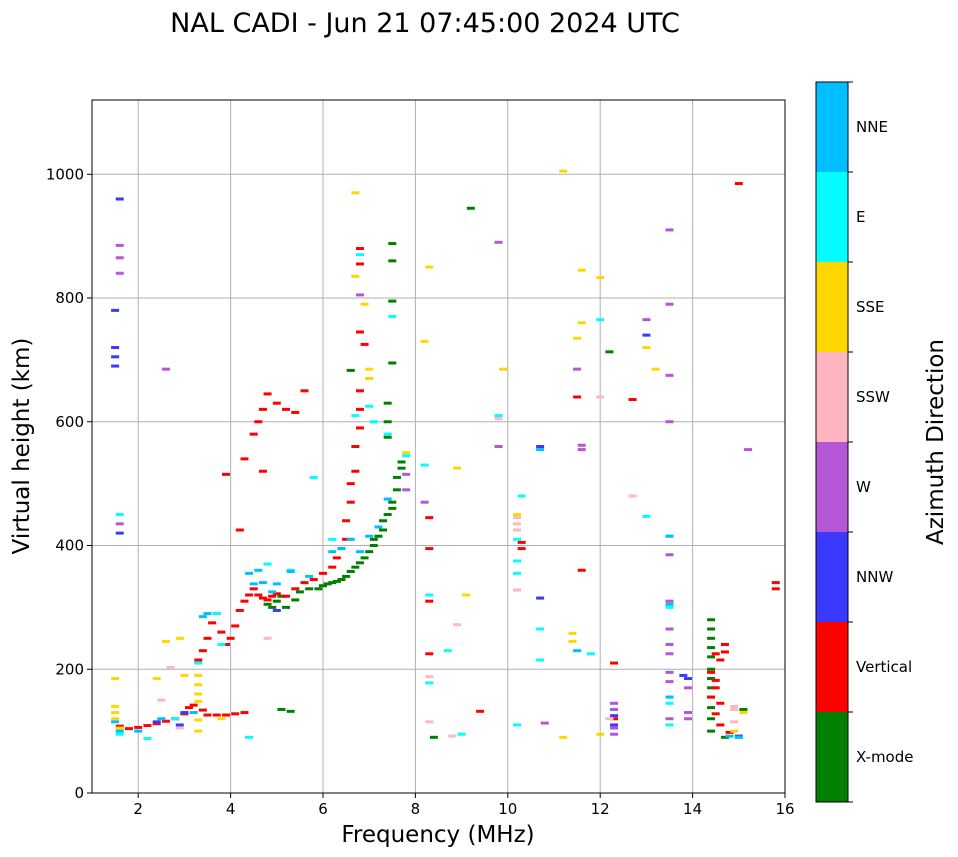 This screenshot has width=958, height=857. What do you see at coordinates (69, 483) in the screenshot?
I see `y-axis-ticks: 0 200 400 600 800 1000` at bounding box center [69, 483].